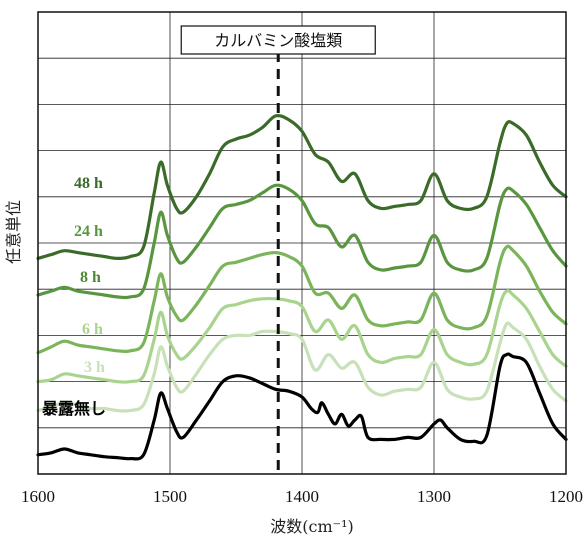 This screenshot has height=540, width=585. Describe the element at coordinates (13, 232) in the screenshot. I see `y-axis-label: 任意単位` at that location.